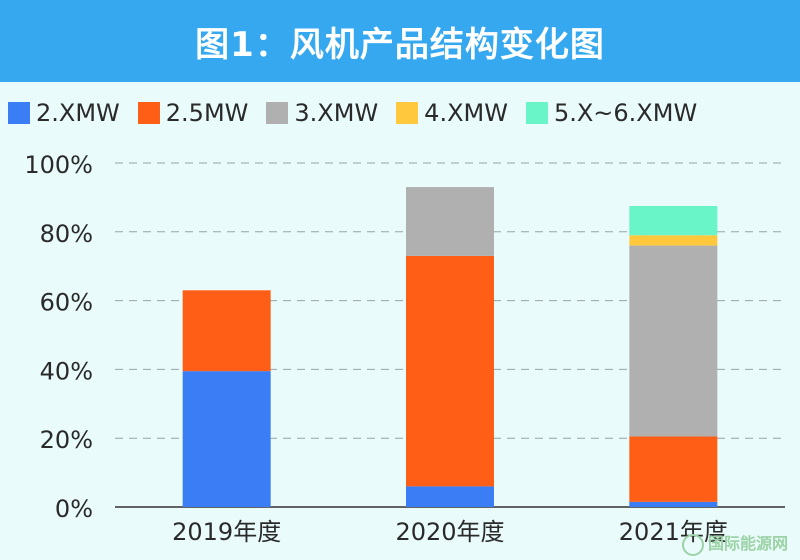  Describe the element at coordinates (449, 532) in the screenshot. I see `x-tick-label: 2020年度` at that location.